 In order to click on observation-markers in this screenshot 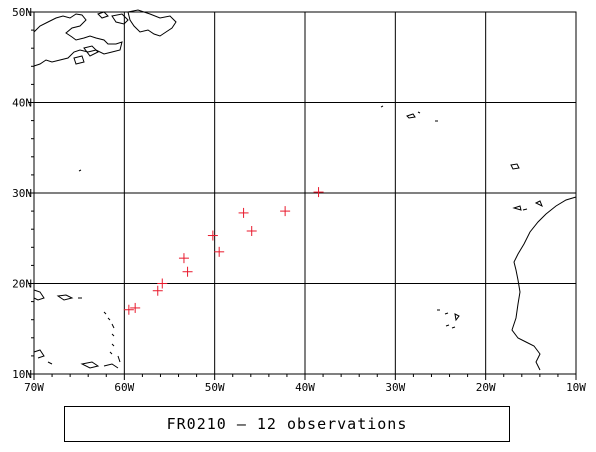, I will do `click(223, 251)`.